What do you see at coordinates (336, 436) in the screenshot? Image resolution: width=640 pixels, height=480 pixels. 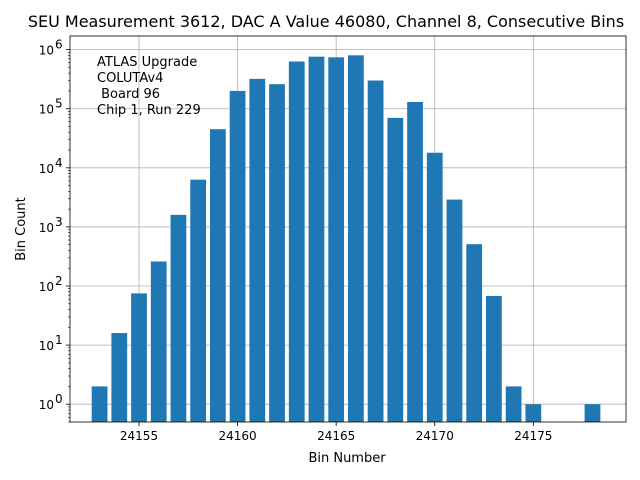 I see `x-tick-label: 24165` at bounding box center [336, 436].